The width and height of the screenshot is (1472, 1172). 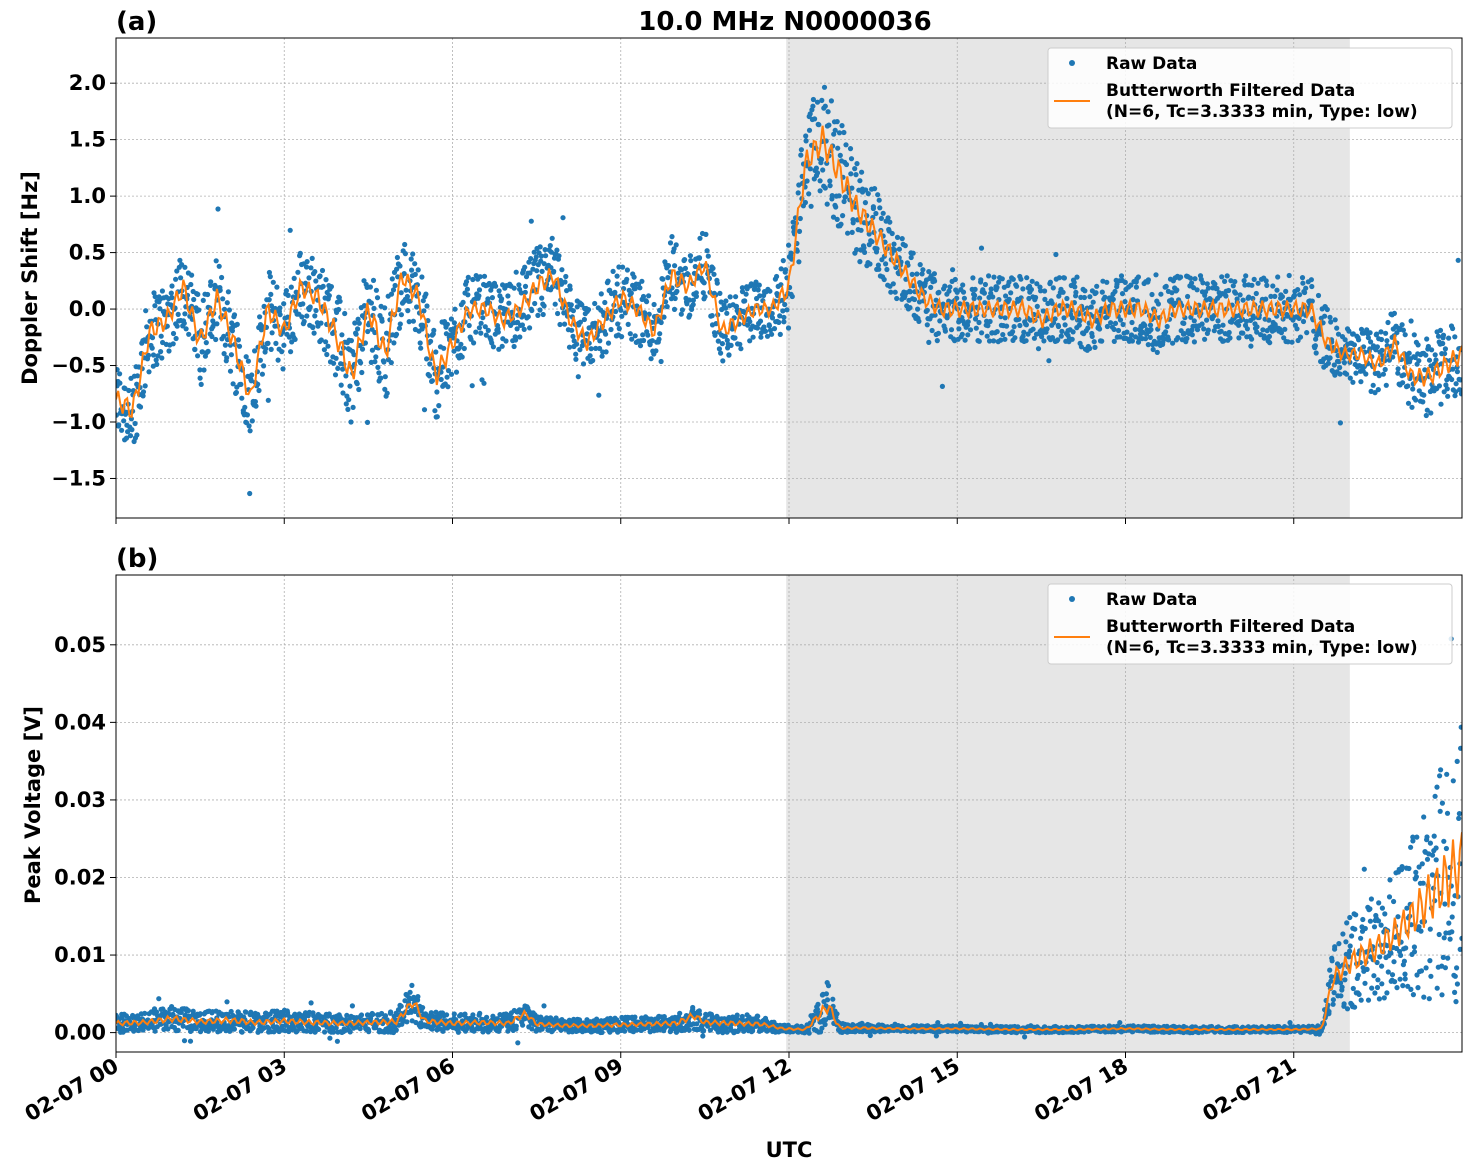 I want to click on y-tick-label: 2.0, so click(x=87, y=83).